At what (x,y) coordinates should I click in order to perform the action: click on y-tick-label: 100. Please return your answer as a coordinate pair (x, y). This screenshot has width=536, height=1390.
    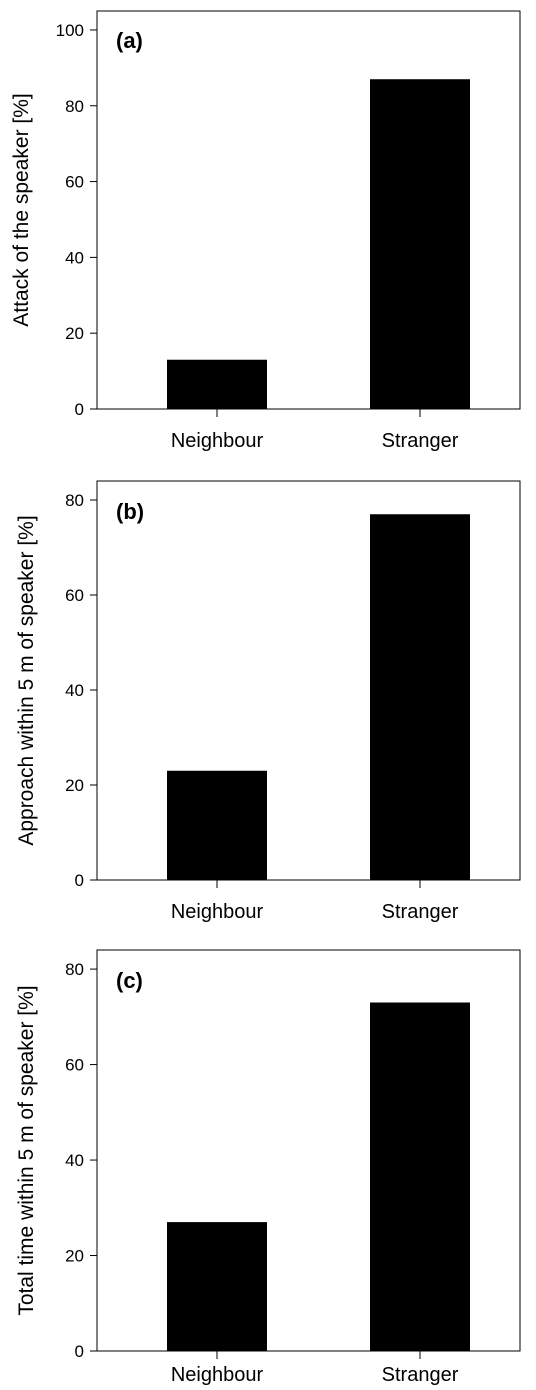
    Looking at the image, I should click on (70, 30).